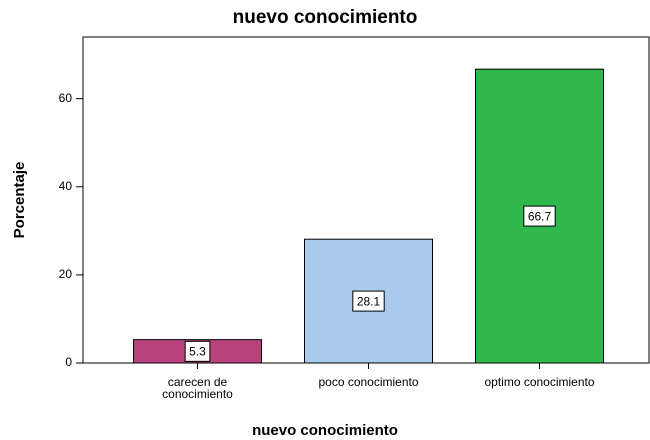  Describe the element at coordinates (66, 186) in the screenshot. I see `y-tick-label: 40` at that location.